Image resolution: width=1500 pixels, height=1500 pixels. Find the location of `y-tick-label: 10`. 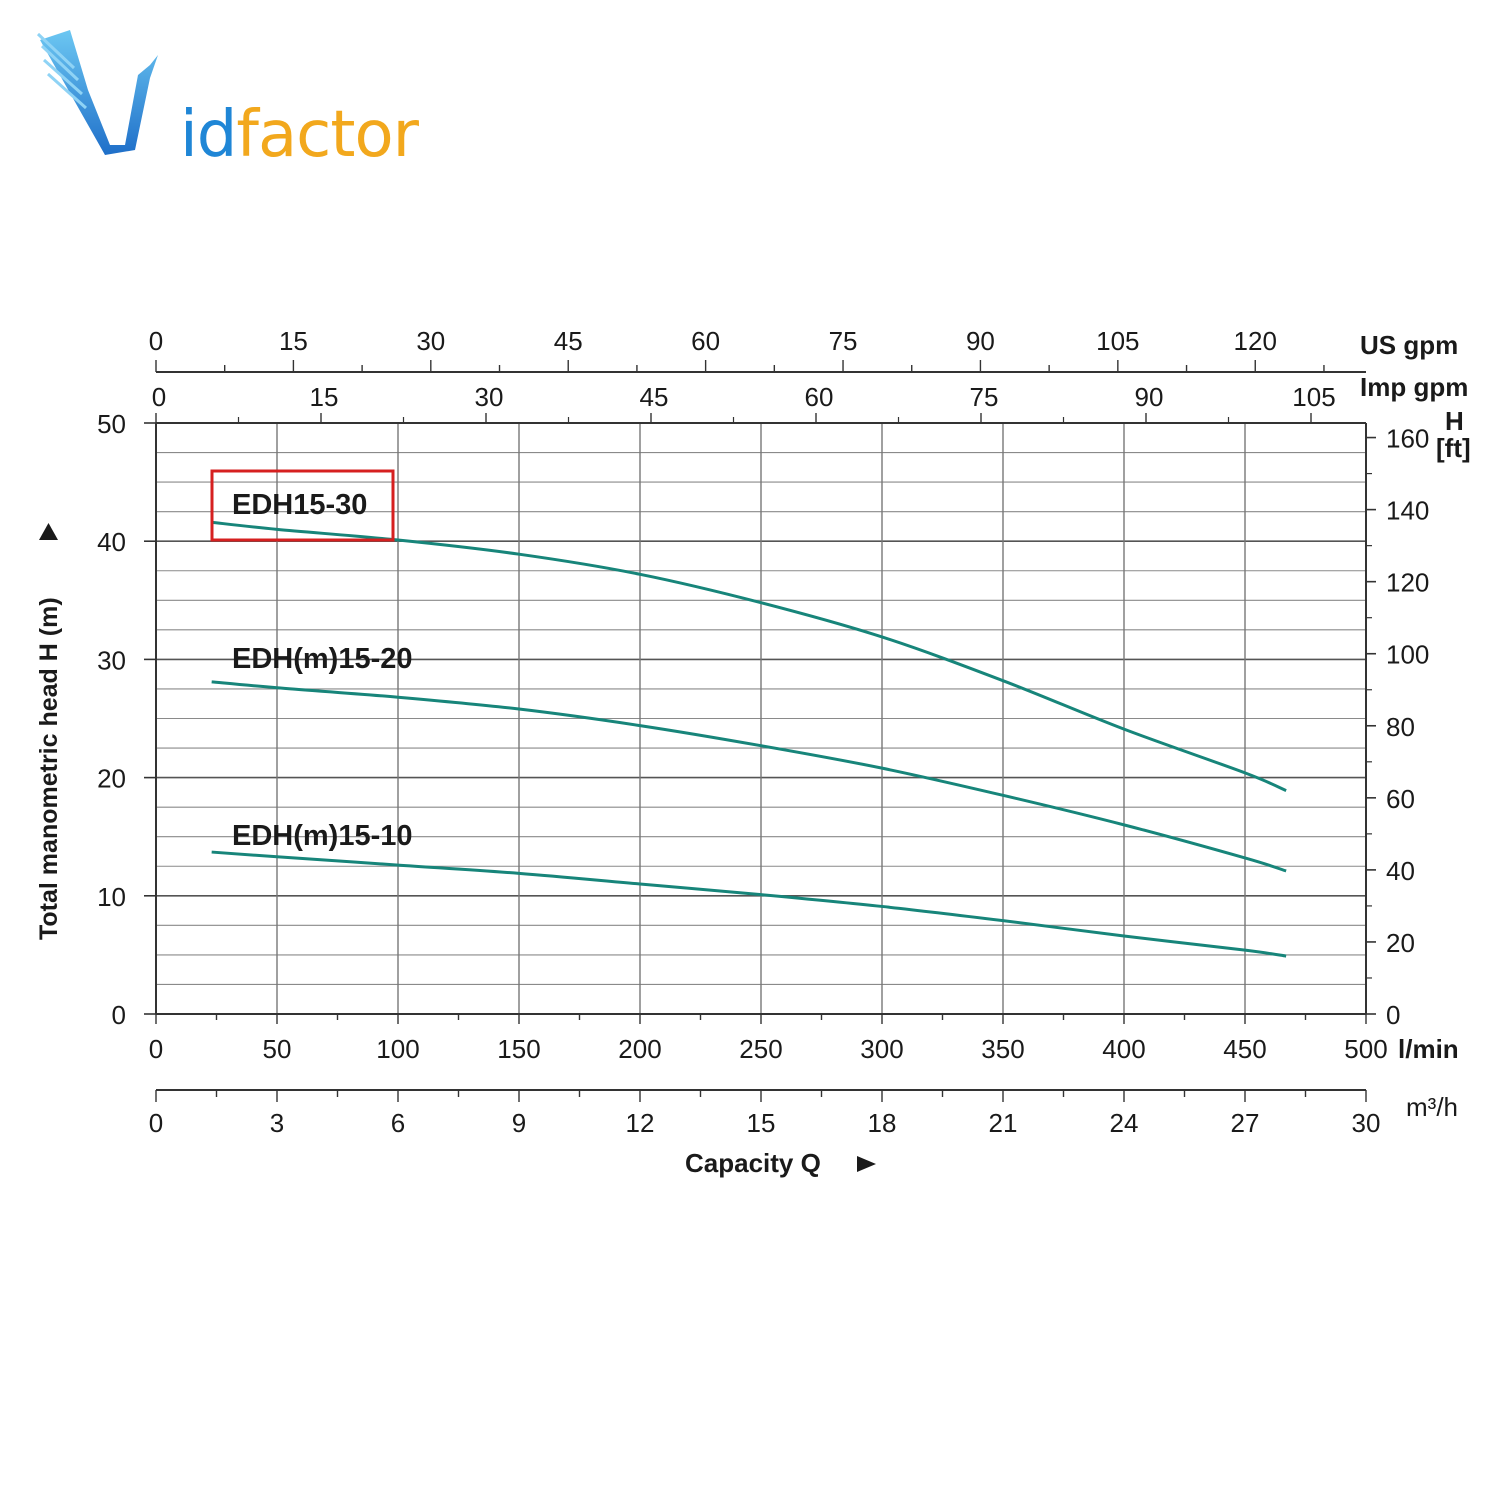

y-tick-label: 10 is located at coordinates (111, 897).